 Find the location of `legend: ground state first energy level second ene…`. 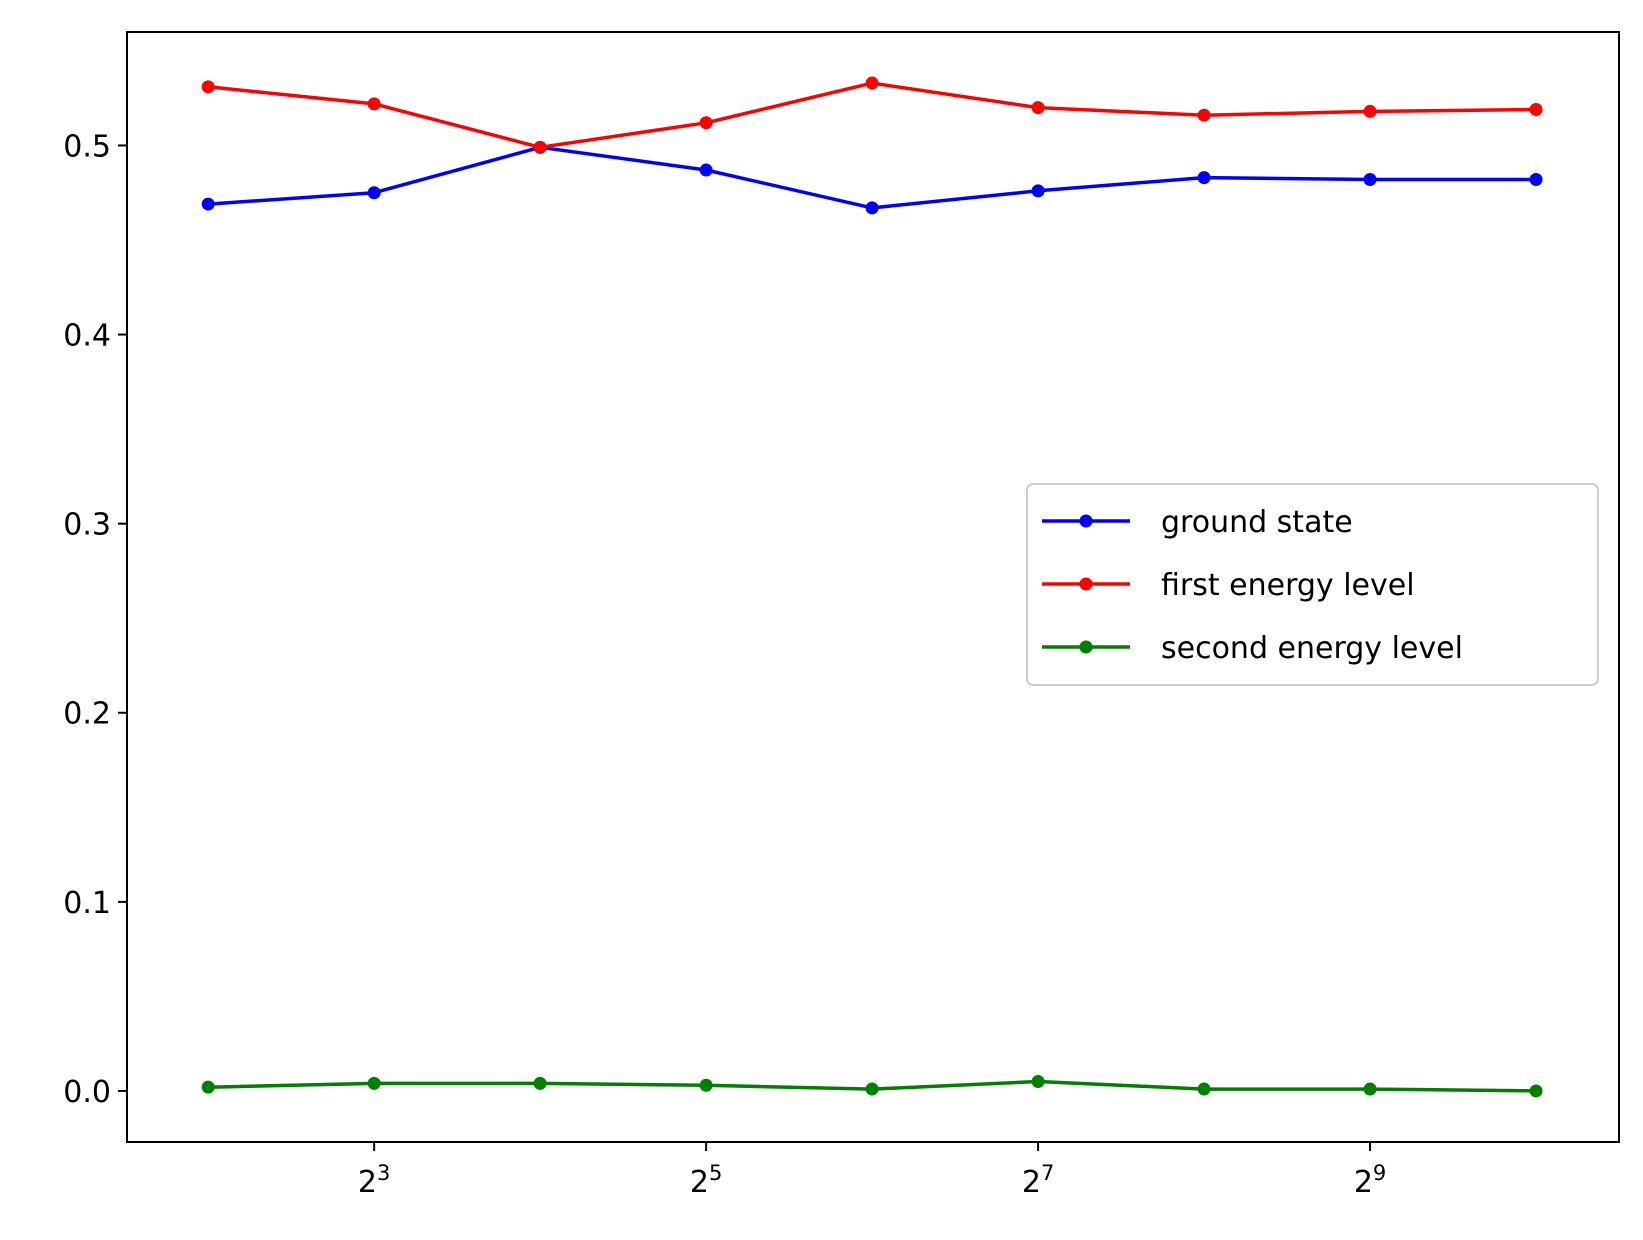

legend: ground state first energy level second ene… is located at coordinates (1312, 584).